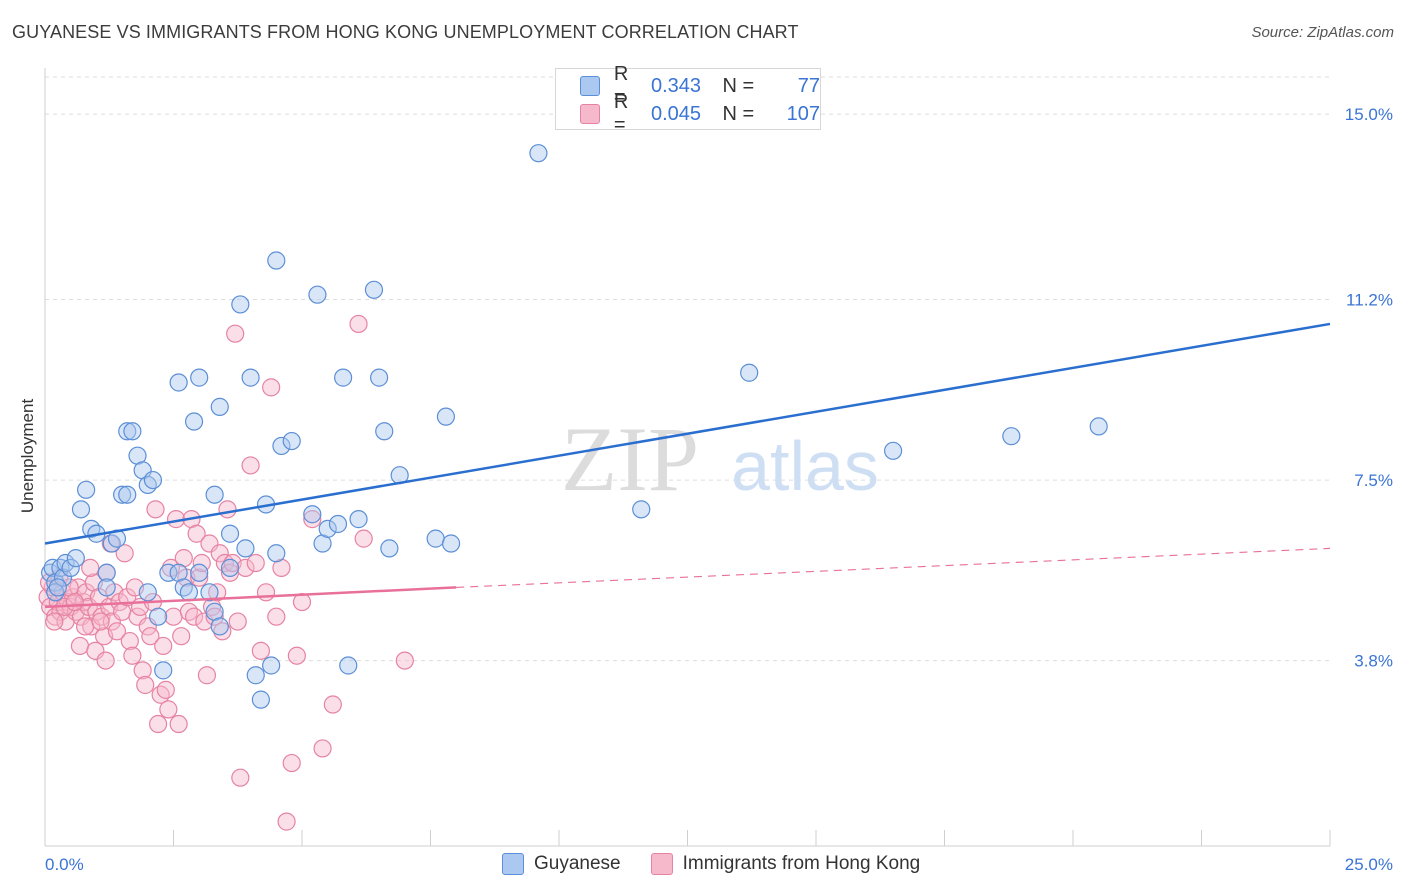 The width and height of the screenshot is (1406, 892). I want to click on series-legend: Guyanese Immigrants from Hong Kong, so click(726, 864).